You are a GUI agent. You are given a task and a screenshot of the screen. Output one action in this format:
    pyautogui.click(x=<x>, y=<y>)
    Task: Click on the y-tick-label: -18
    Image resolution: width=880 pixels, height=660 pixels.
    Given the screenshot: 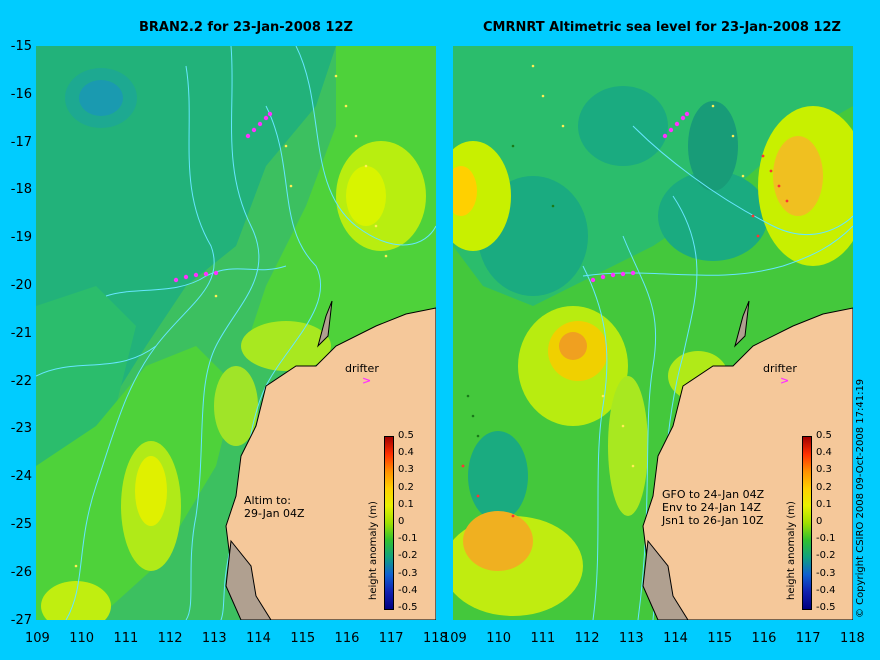 What is the action you would take?
    pyautogui.click(x=21, y=190)
    